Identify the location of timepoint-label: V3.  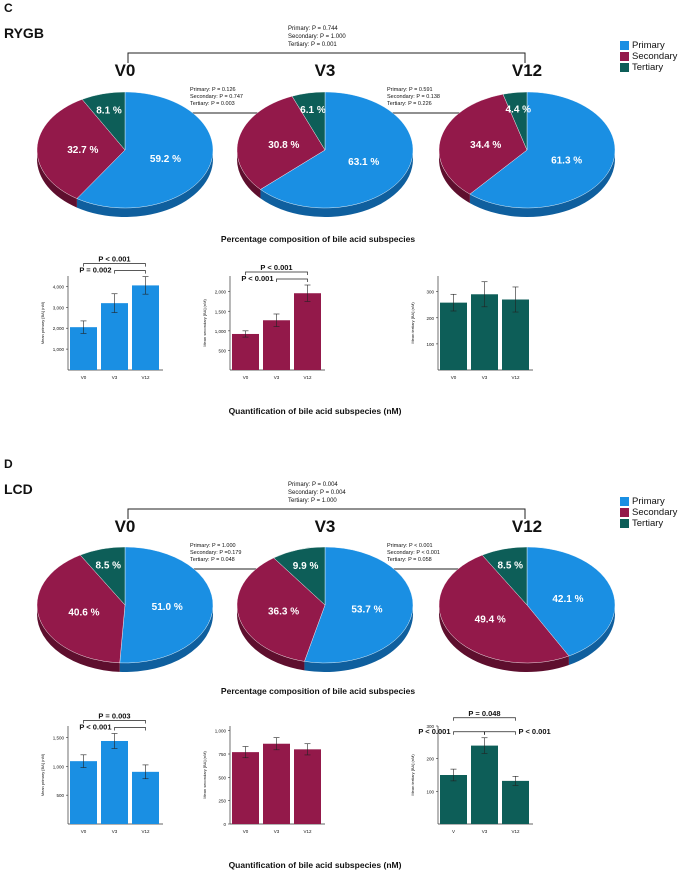
(325, 70).